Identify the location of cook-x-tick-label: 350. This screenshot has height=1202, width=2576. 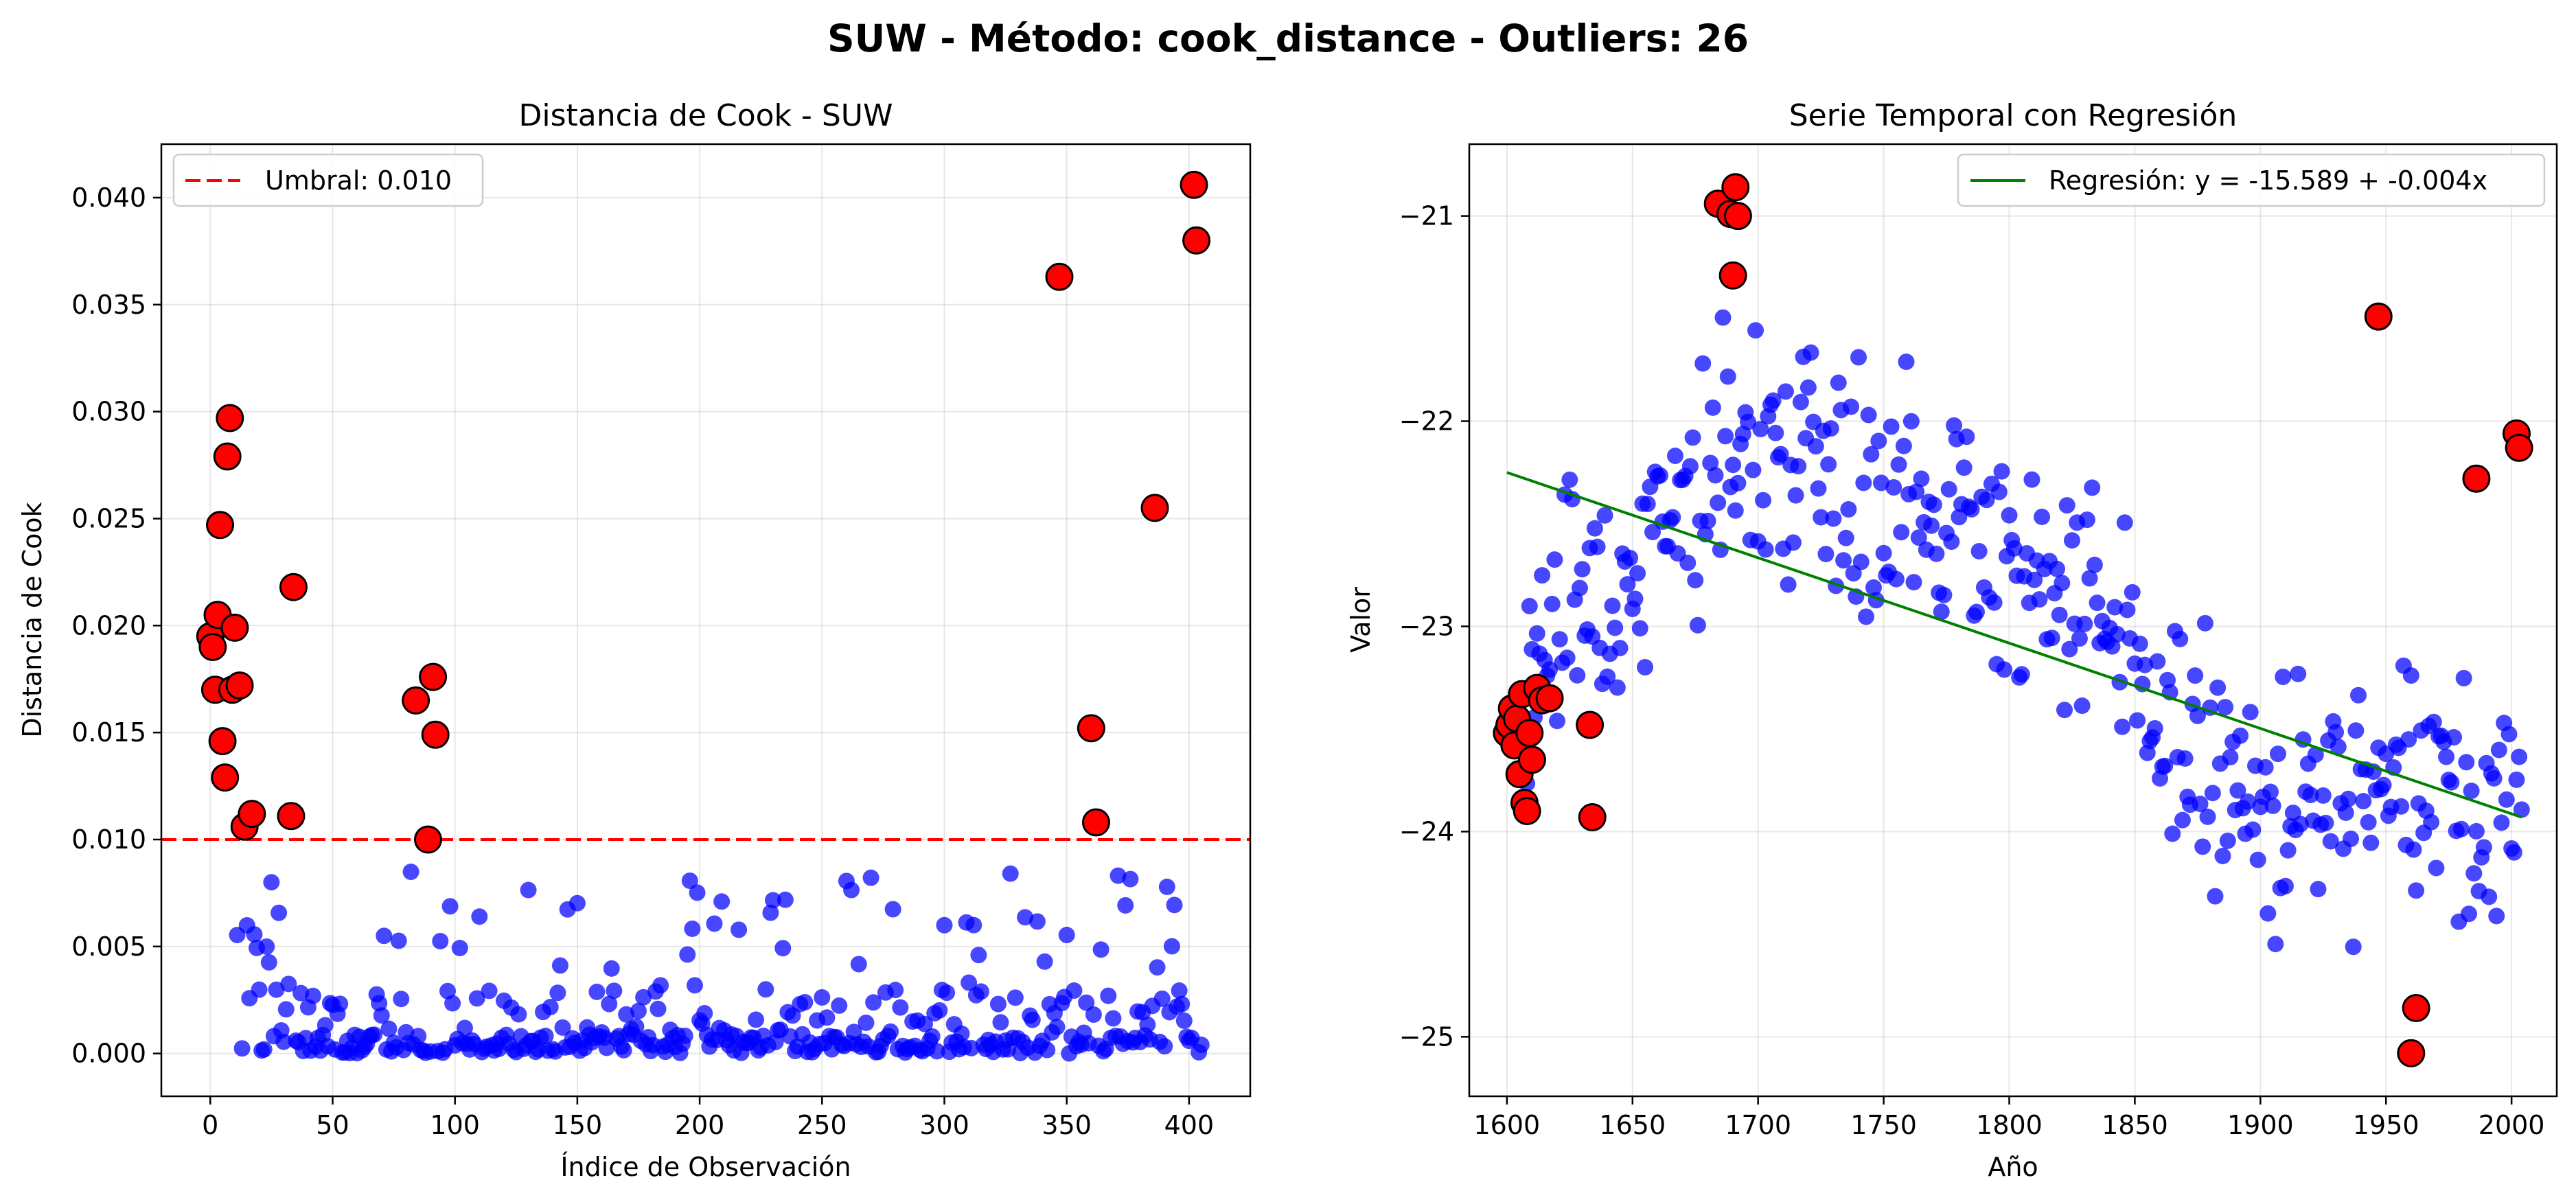
(1067, 1125).